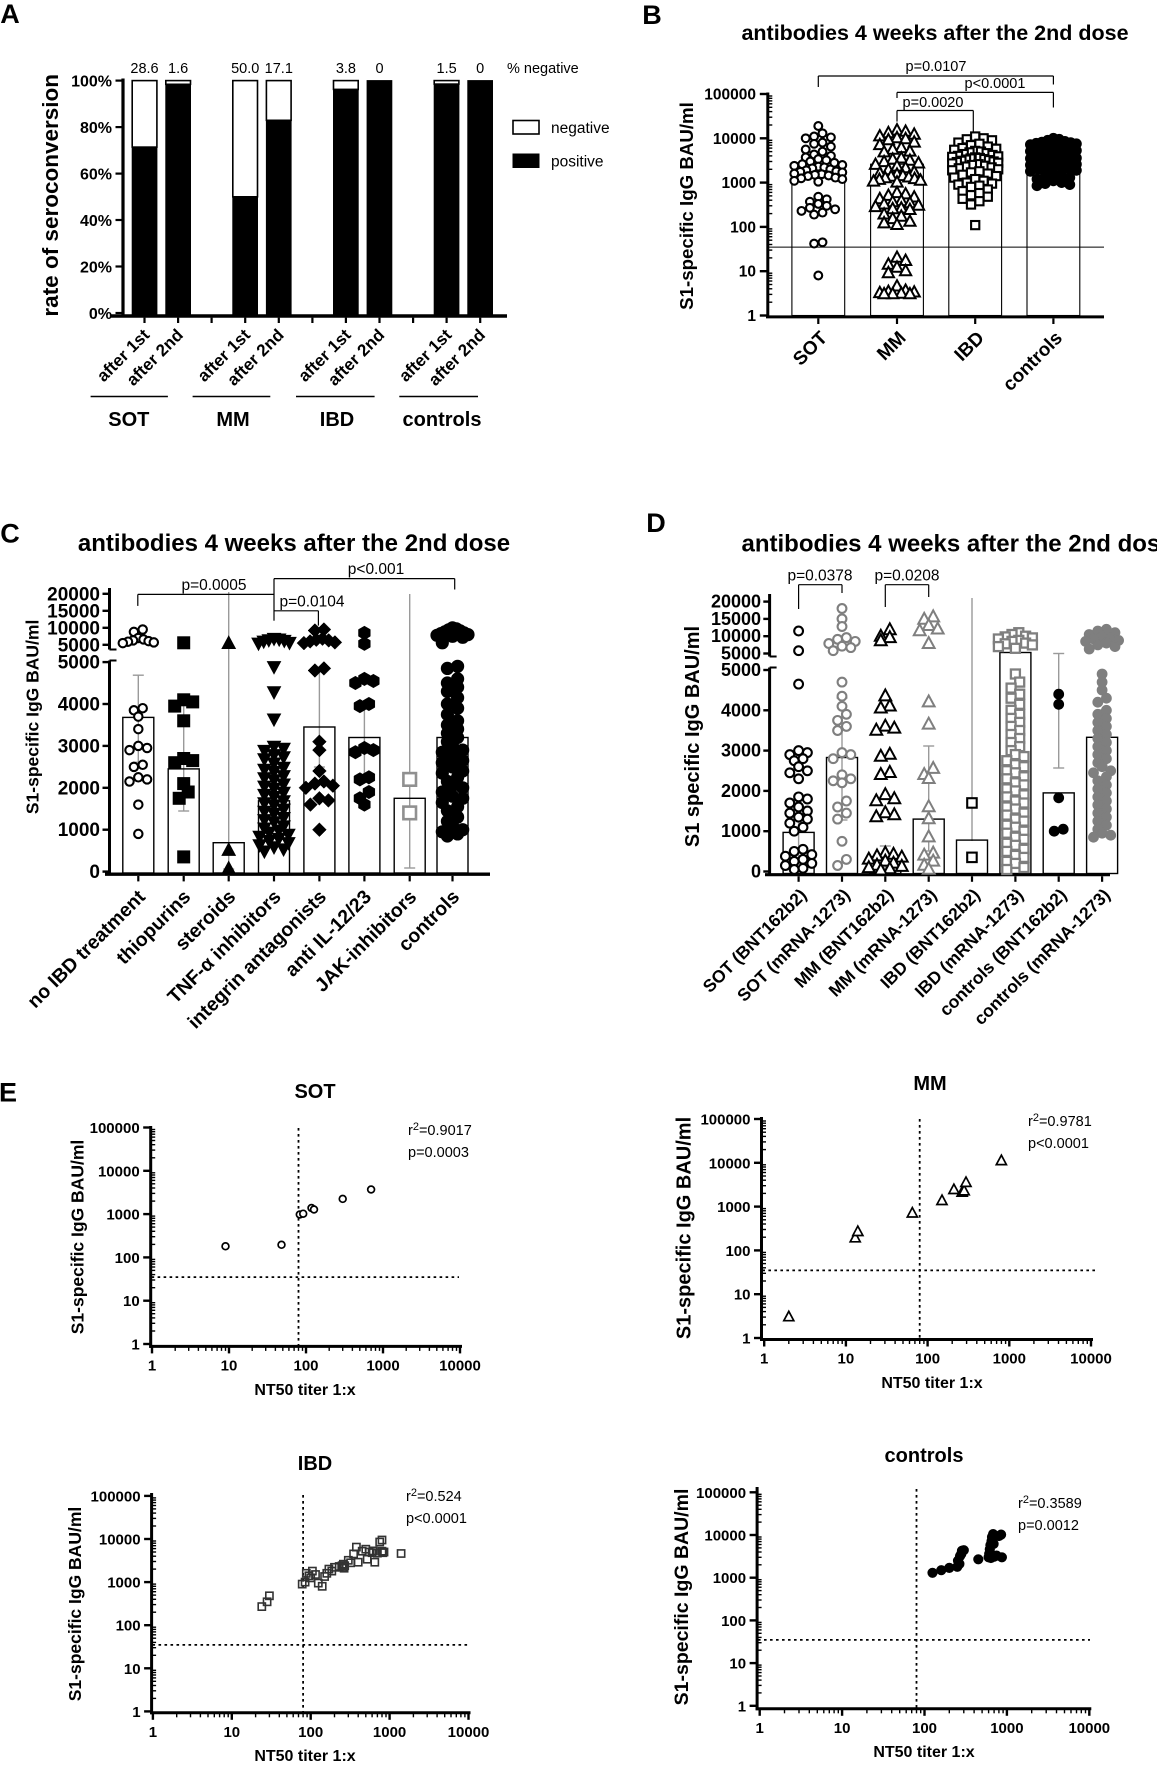  What do you see at coordinates (96, 221) in the screenshot?
I see `svg-text: 40%` at bounding box center [96, 221].